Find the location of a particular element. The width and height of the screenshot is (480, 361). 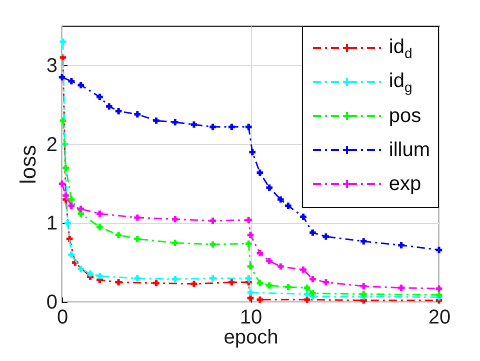

legend-label: id$_{g}$ is located at coordinates (400, 82).